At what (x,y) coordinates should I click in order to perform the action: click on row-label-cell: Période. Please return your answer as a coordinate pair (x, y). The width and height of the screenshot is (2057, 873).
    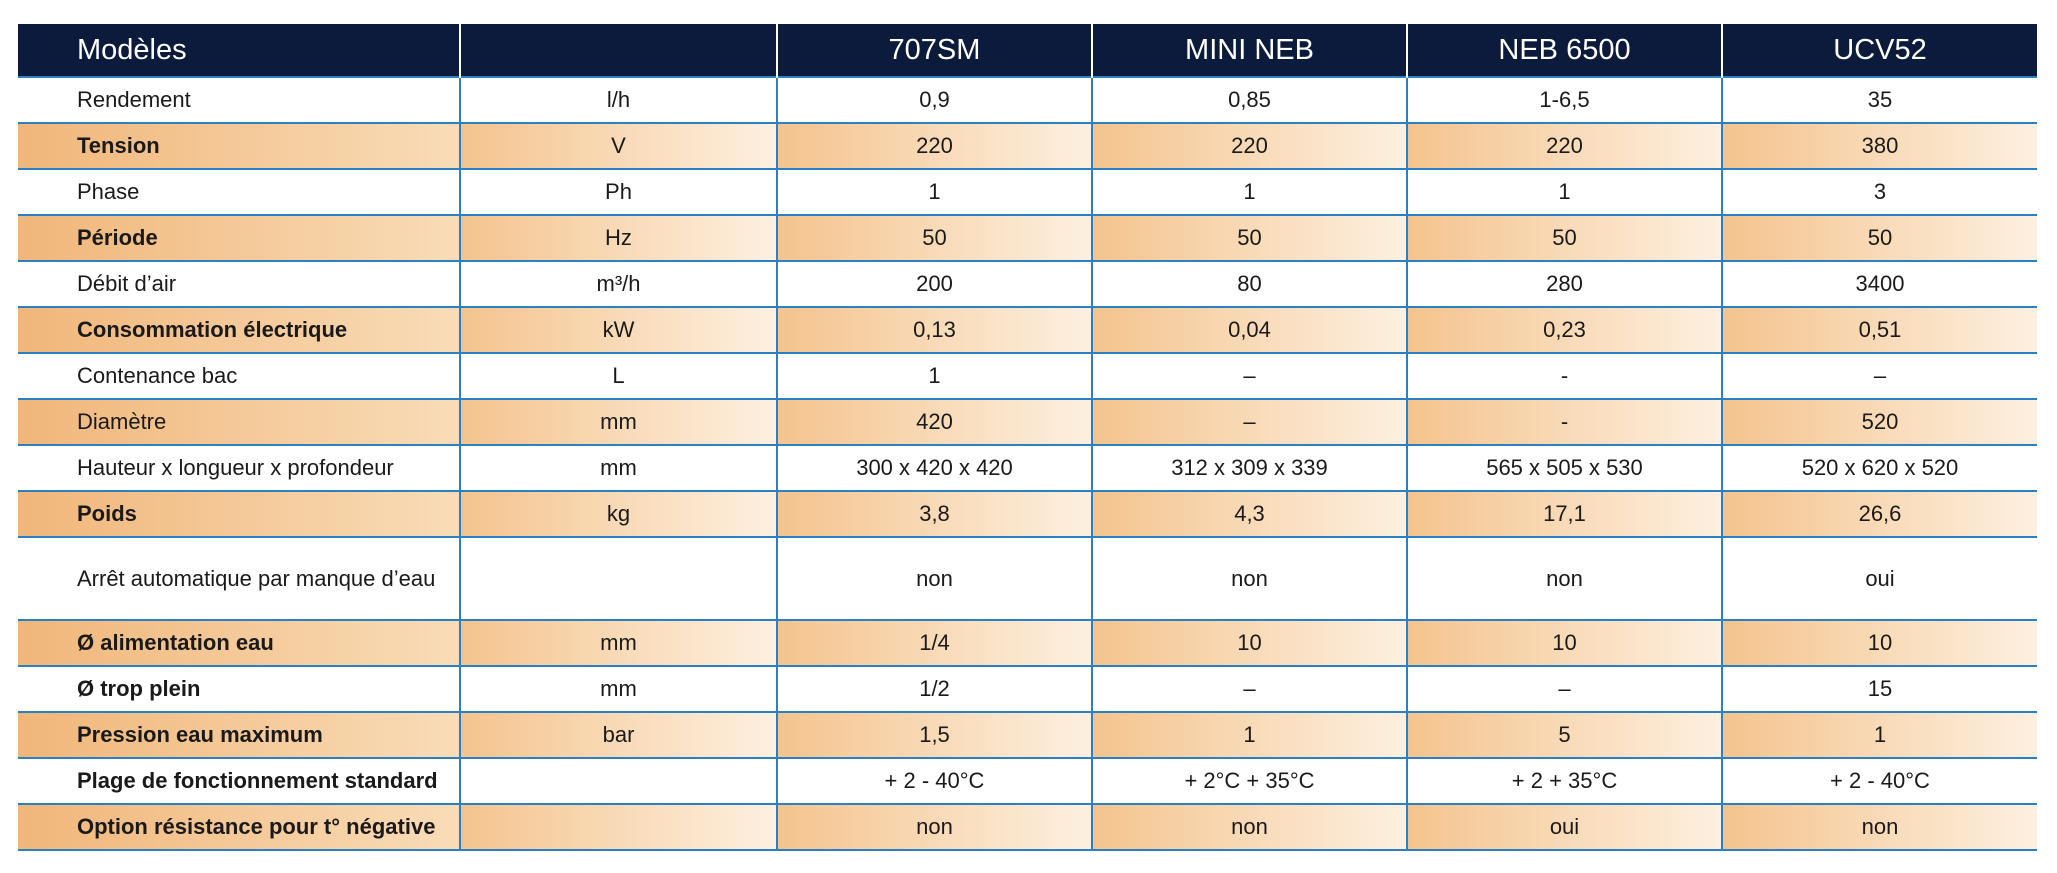
    Looking at the image, I should click on (239, 238).